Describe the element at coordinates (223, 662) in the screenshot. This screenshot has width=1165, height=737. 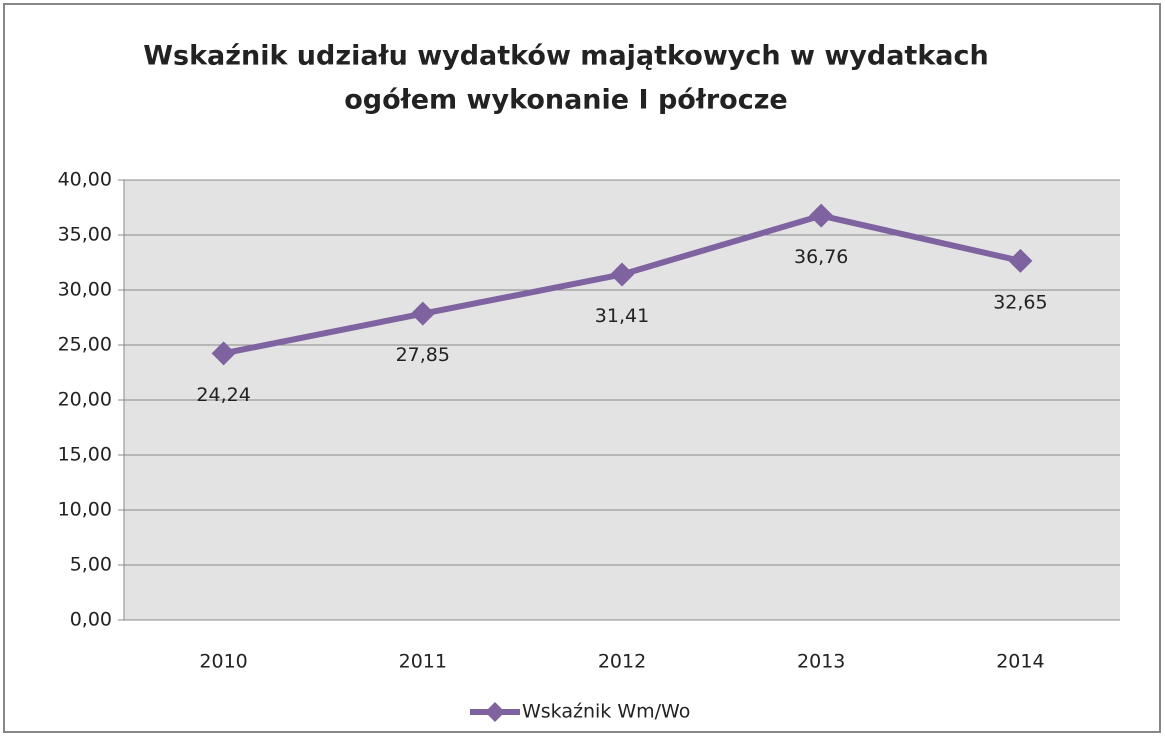
I see `x-tick-label: 2010` at that location.